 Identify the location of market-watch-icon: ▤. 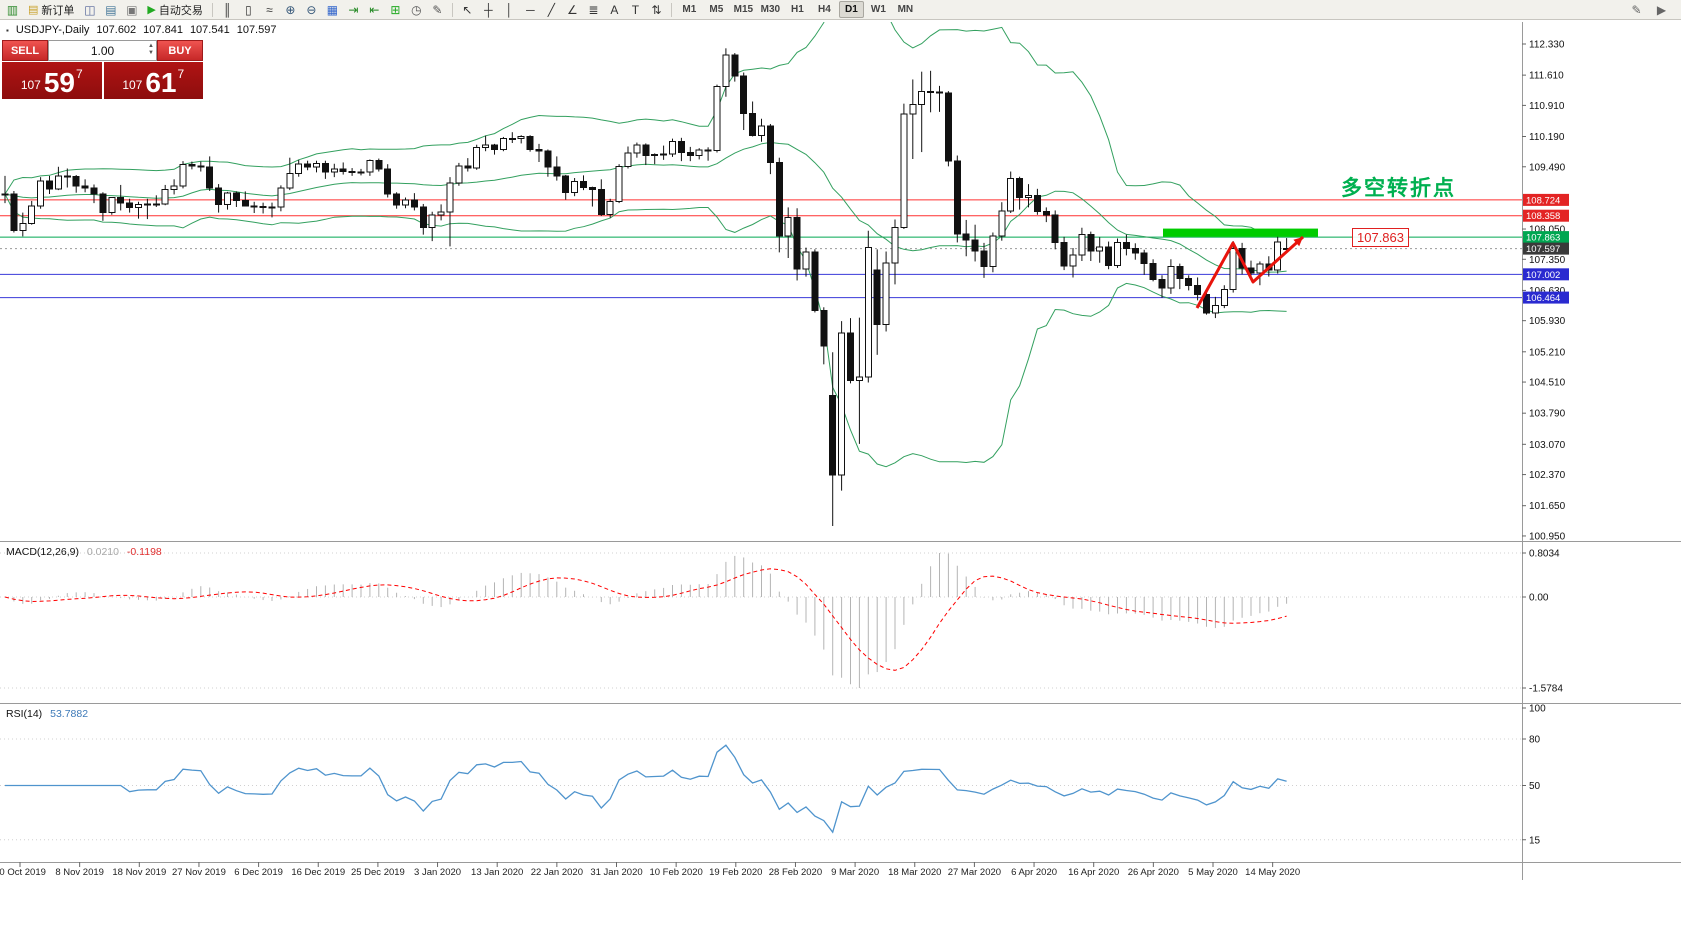
(111, 9).